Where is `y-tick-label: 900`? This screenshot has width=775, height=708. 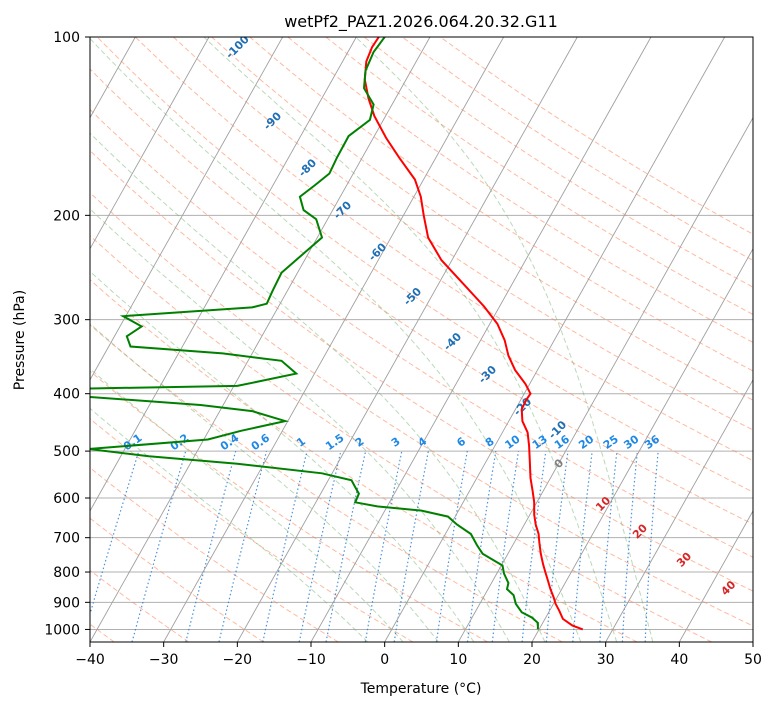 y-tick-label: 900 is located at coordinates (66, 603).